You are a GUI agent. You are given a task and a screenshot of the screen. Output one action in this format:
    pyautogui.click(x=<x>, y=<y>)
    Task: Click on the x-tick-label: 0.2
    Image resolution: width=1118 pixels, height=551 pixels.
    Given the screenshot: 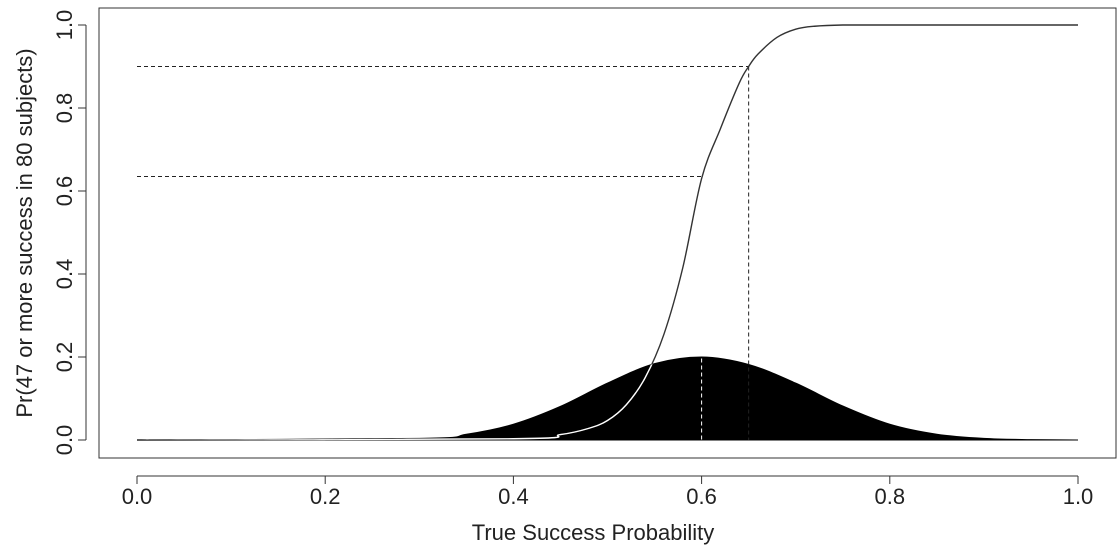 What is the action you would take?
    pyautogui.click(x=325, y=496)
    